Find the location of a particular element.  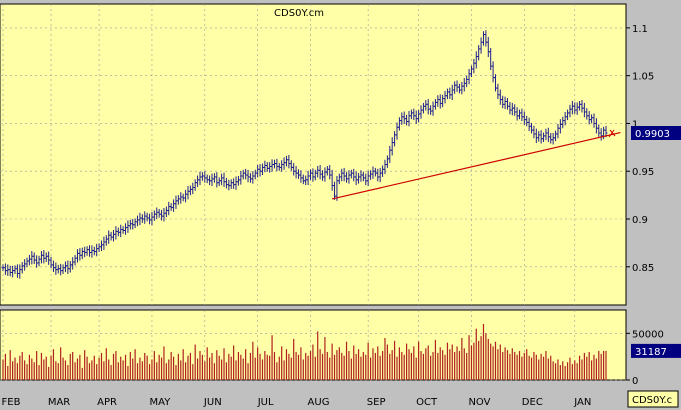

volume-tick-label: 0 is located at coordinates (635, 381).